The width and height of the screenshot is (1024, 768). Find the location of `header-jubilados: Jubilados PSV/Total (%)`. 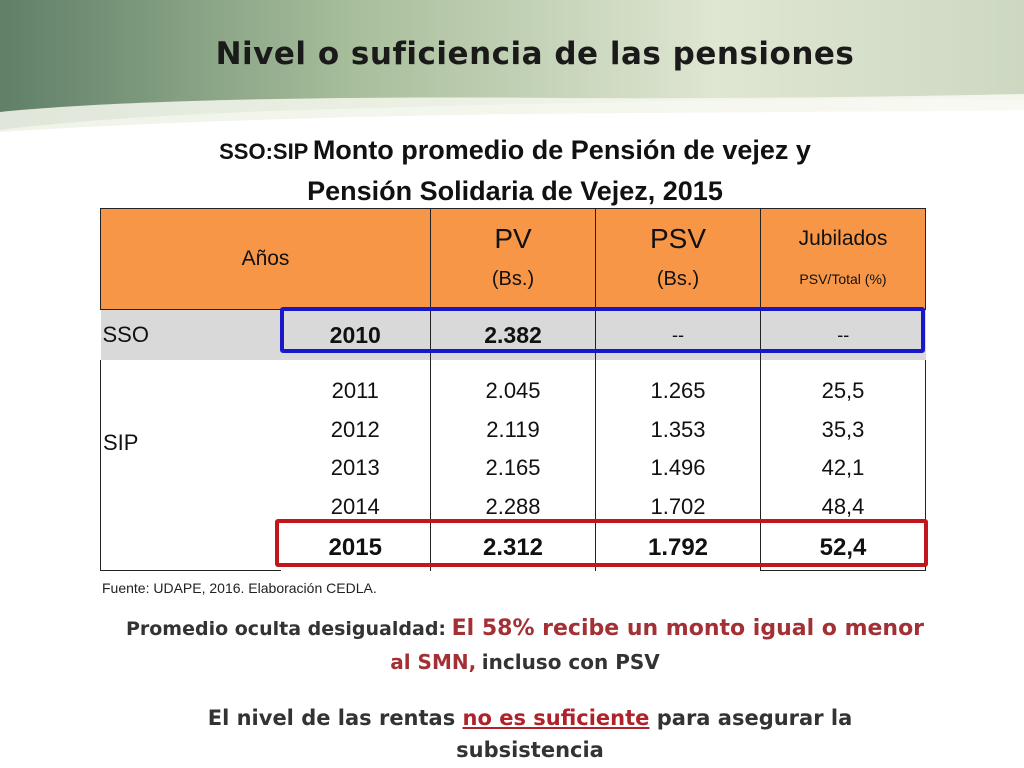

header-jubilados: Jubilados PSV/Total (%) is located at coordinates (843, 259).